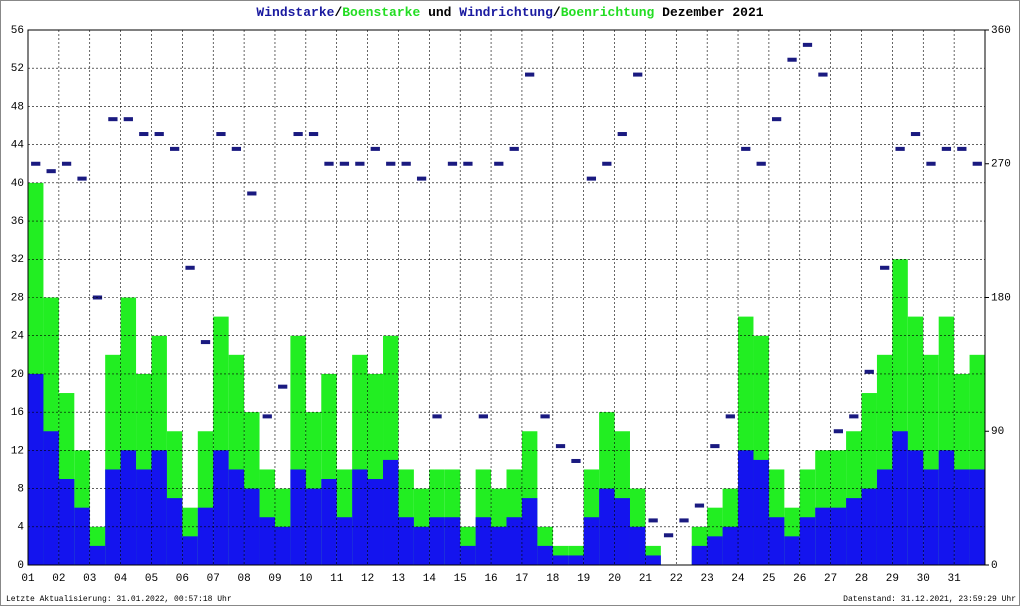 This screenshot has width=1020, height=606. I want to click on y-tick-label: 56, so click(17, 31).